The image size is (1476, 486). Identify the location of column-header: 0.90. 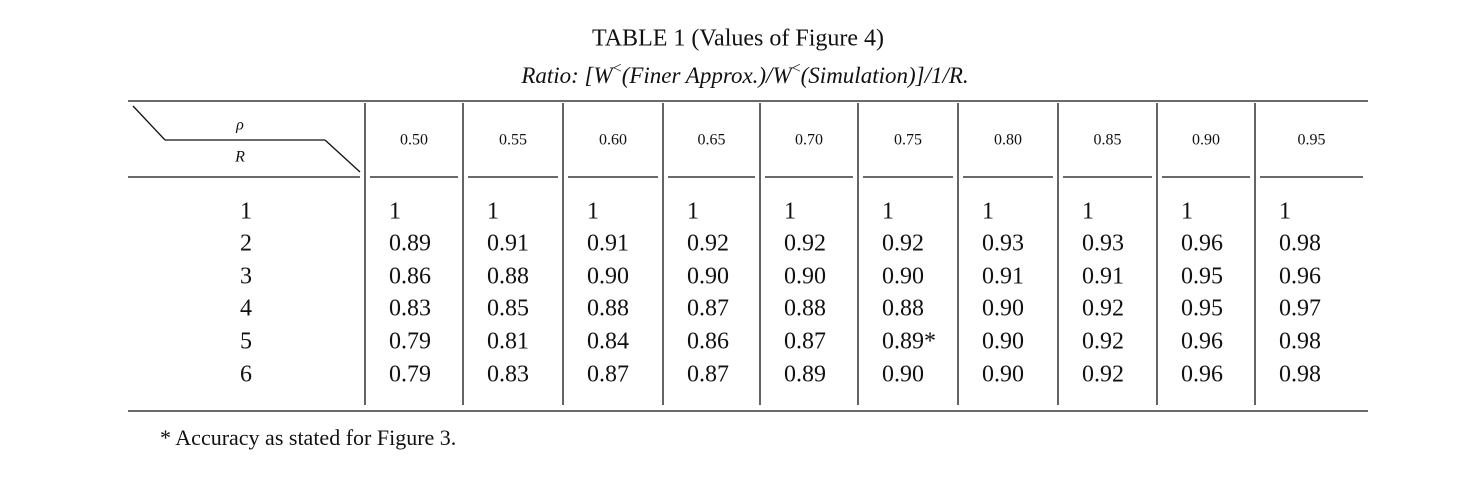
(1206, 140).